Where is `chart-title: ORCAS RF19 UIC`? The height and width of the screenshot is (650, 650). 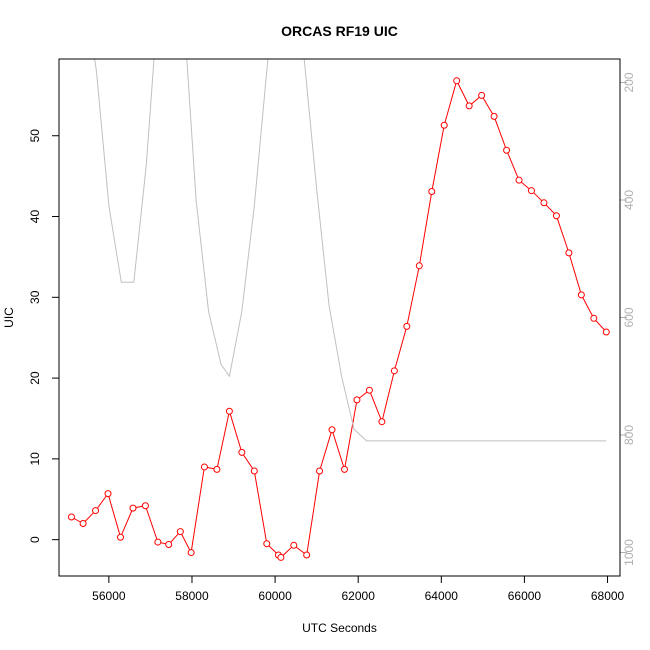
chart-title: ORCAS RF19 UIC is located at coordinates (339, 31).